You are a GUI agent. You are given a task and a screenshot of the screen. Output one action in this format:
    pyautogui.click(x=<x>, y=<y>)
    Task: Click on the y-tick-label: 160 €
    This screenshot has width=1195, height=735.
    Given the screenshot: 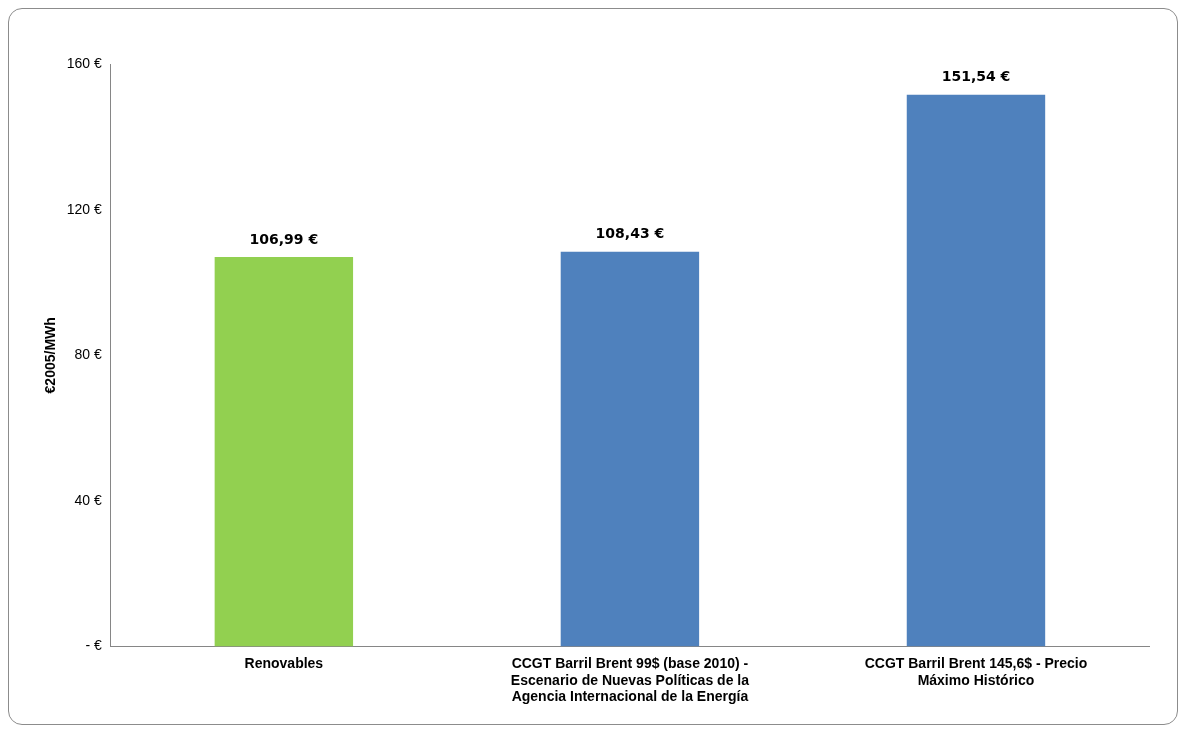 What is the action you would take?
    pyautogui.click(x=84, y=62)
    